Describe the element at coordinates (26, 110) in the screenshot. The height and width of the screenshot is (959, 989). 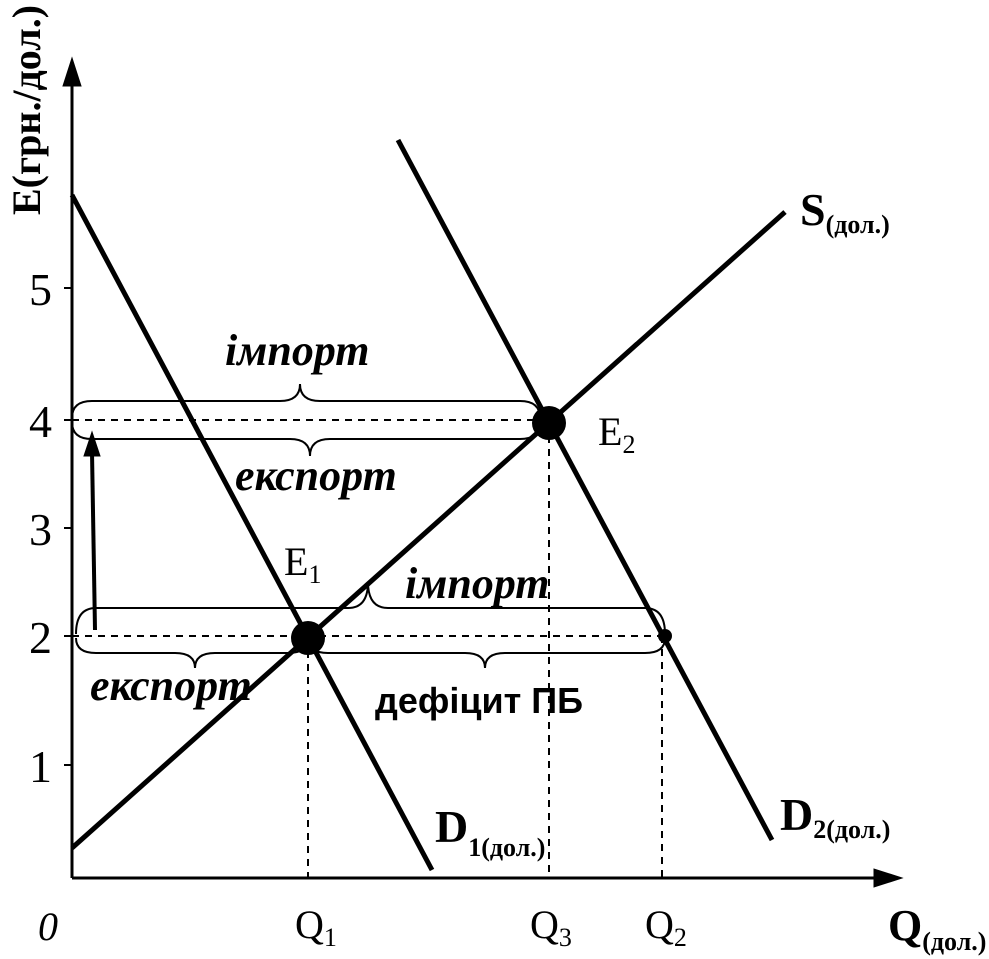
I see `y-axis-label: E(грн./дол.)` at that location.